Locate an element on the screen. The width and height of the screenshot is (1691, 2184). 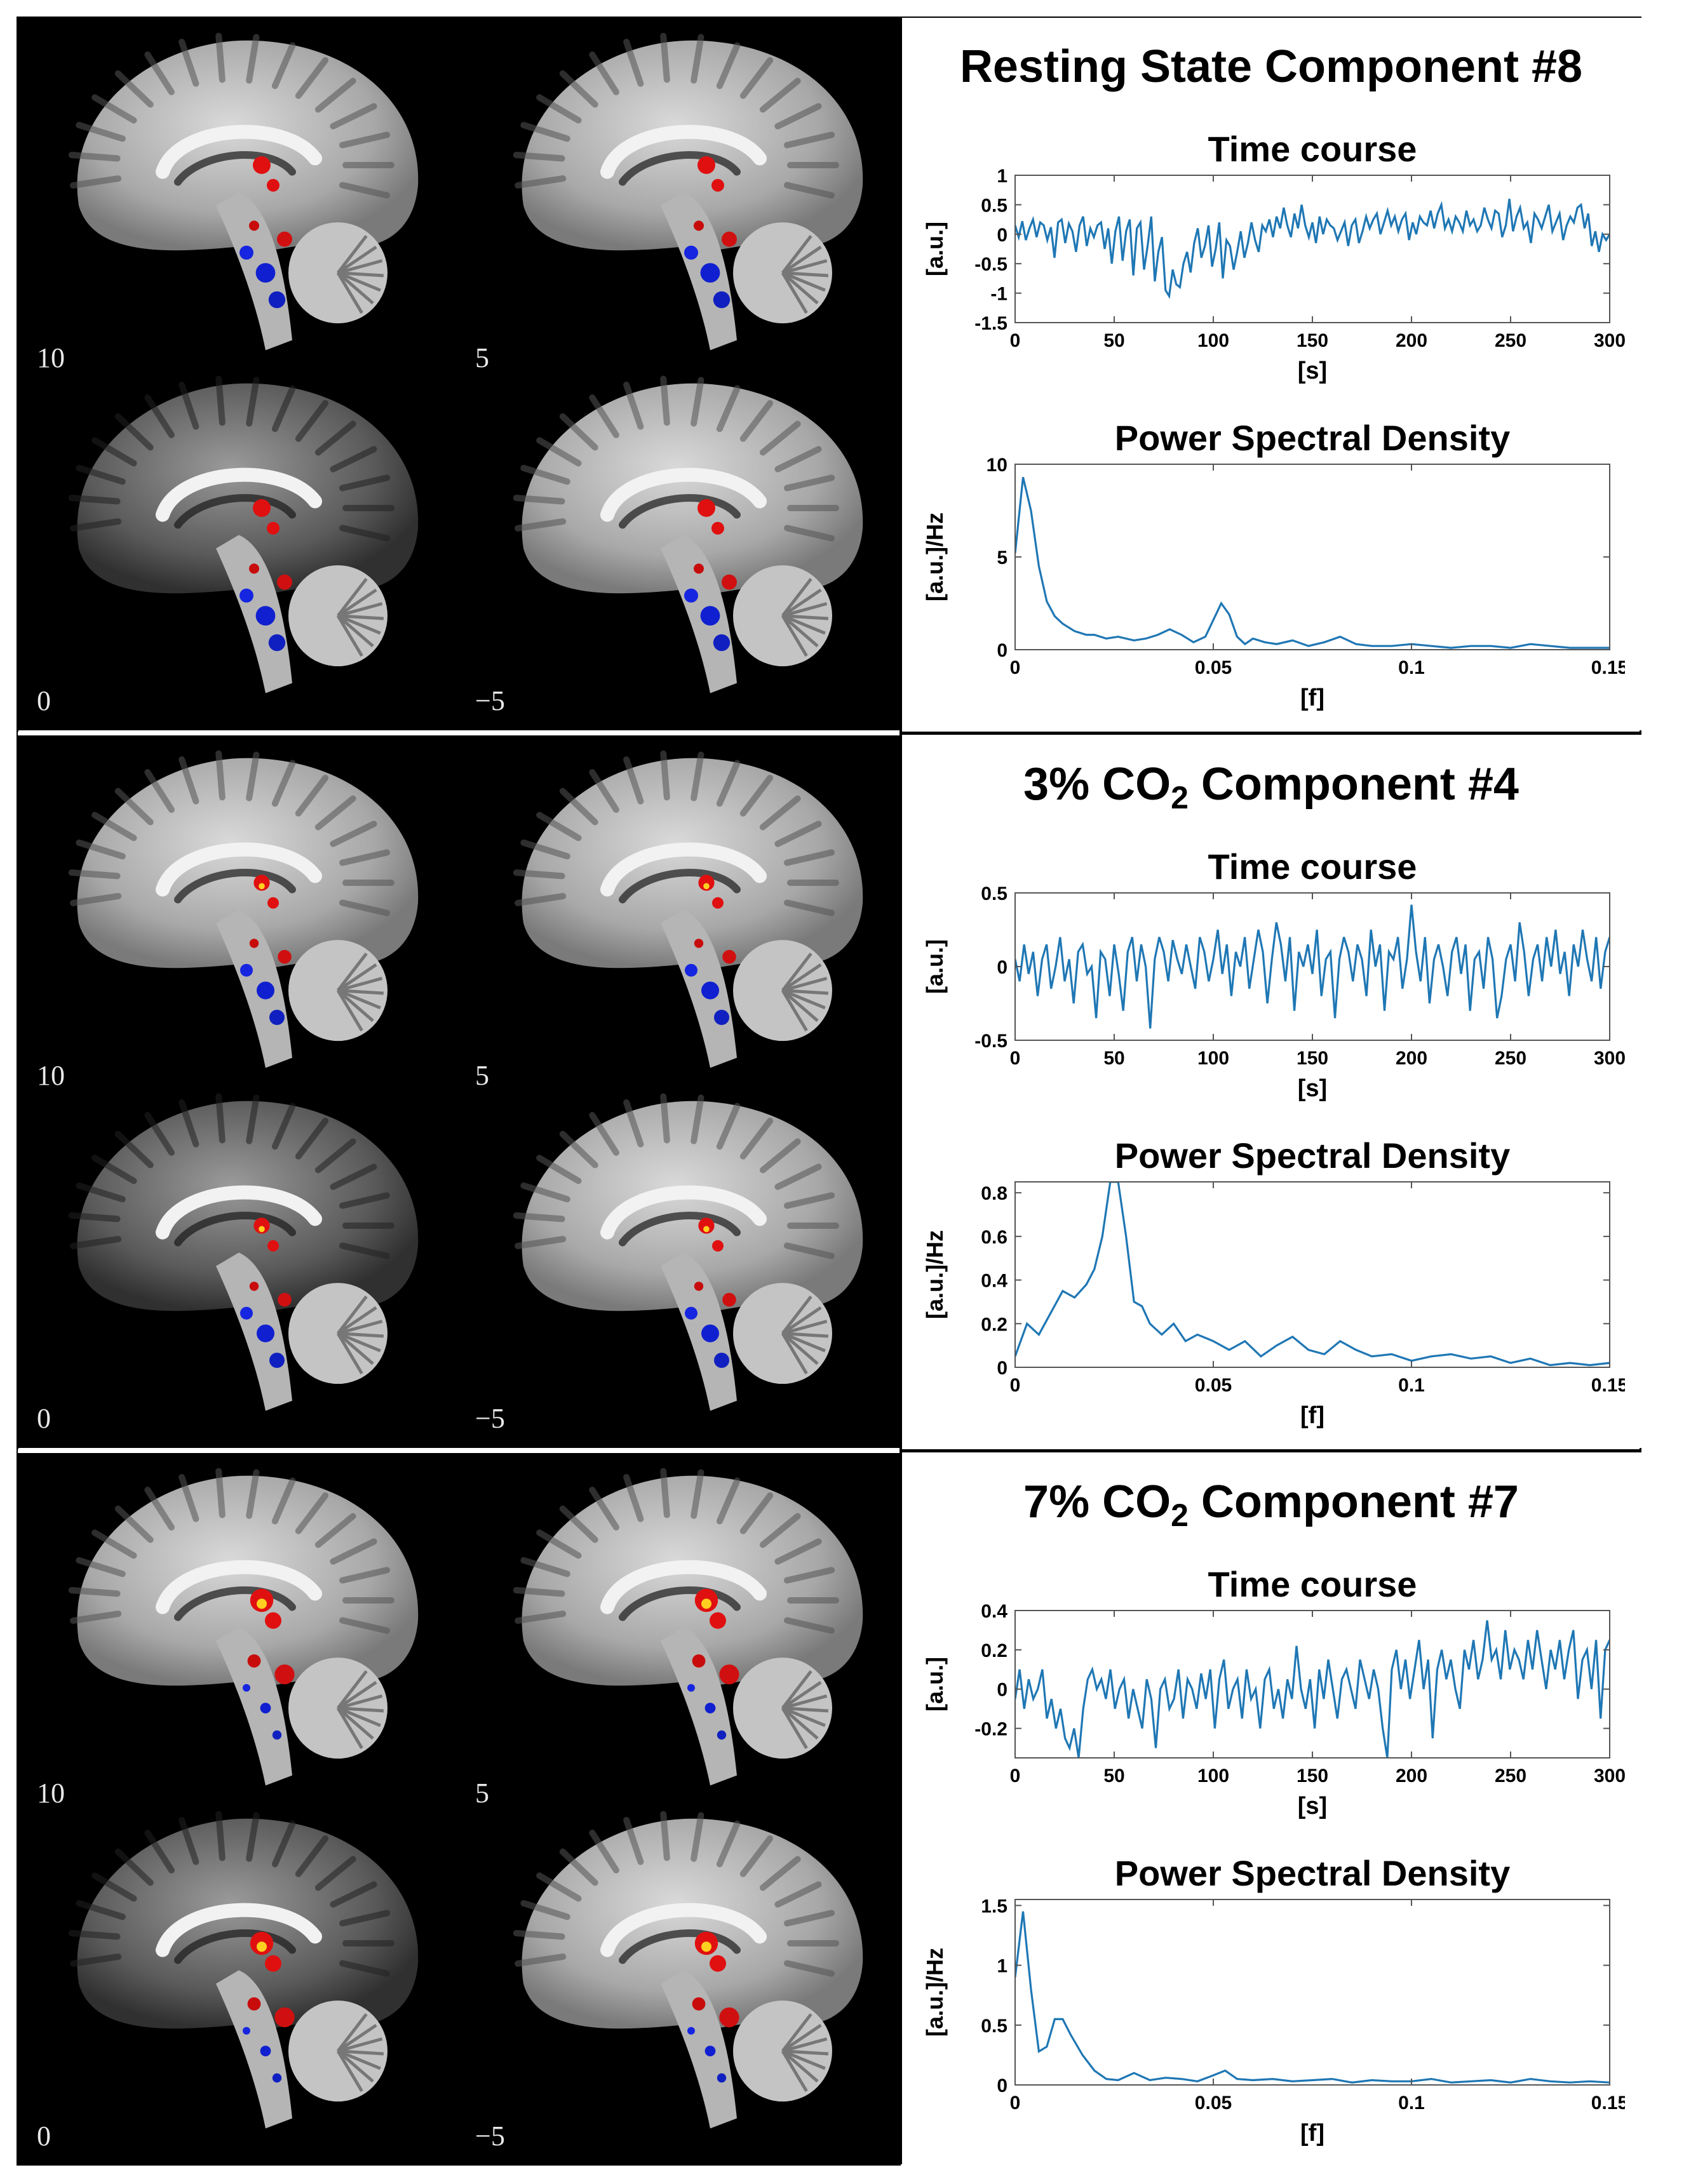
y-tick-label: -0.2 is located at coordinates (990, 1729).